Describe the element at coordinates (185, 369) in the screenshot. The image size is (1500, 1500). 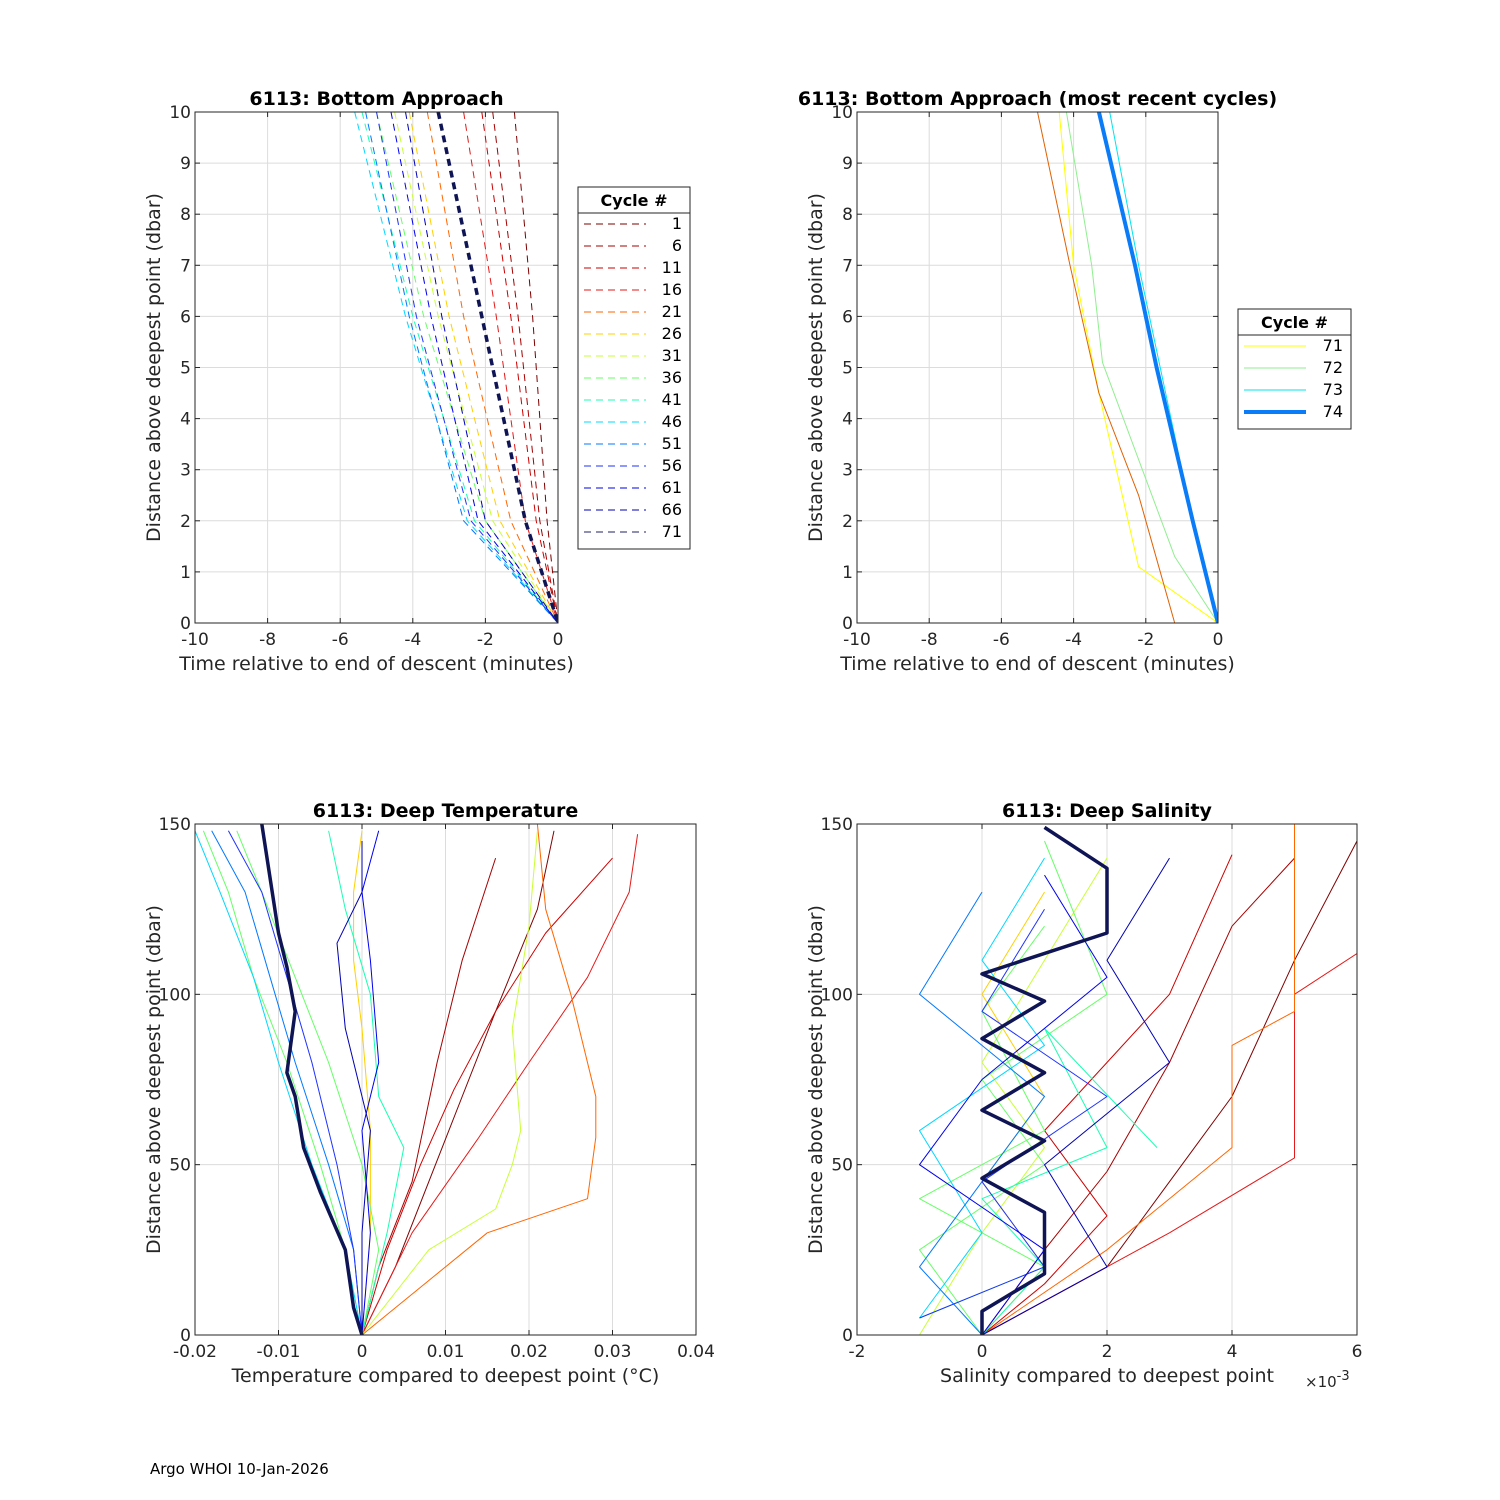
I see `y-tick-label: 5` at that location.